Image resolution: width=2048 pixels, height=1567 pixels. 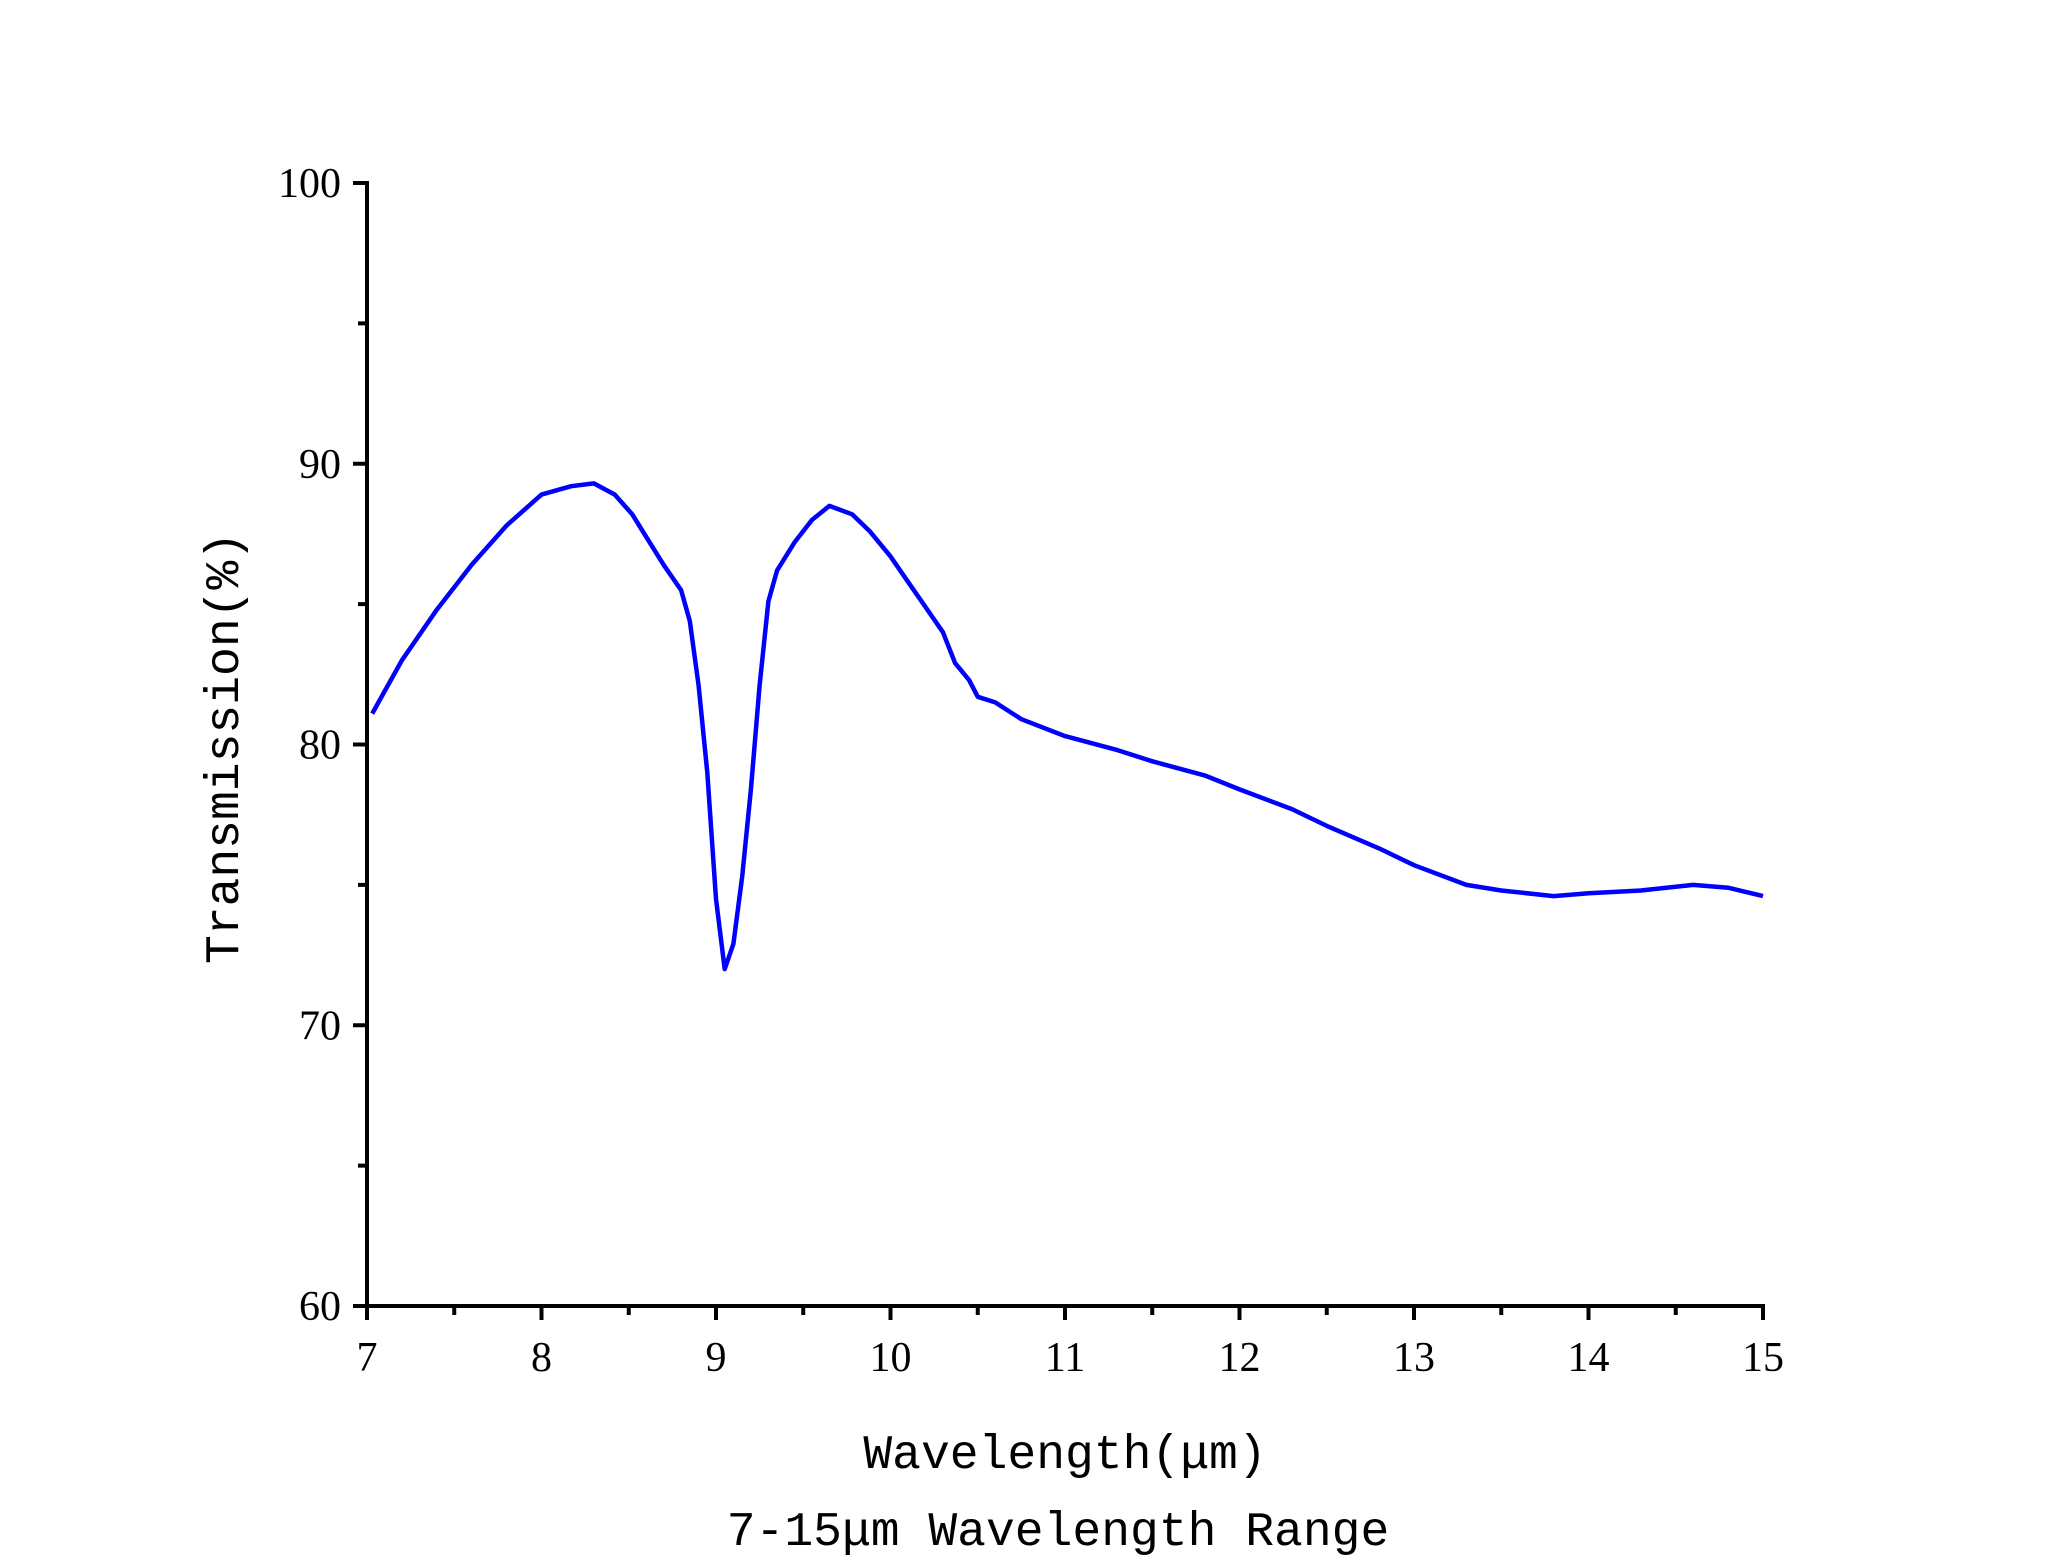 What do you see at coordinates (1414, 1358) in the screenshot?
I see `x-tick-label: 13` at bounding box center [1414, 1358].